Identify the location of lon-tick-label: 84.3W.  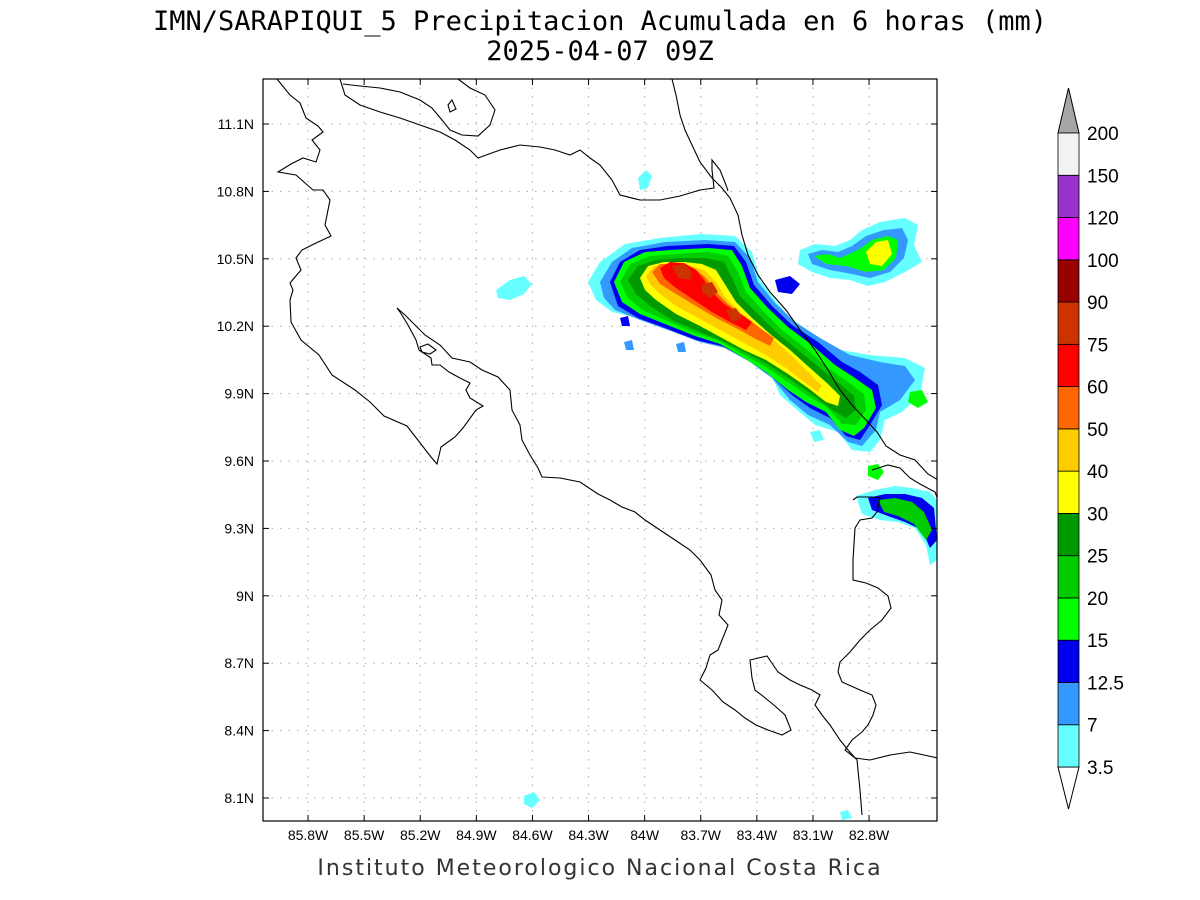
(588, 835).